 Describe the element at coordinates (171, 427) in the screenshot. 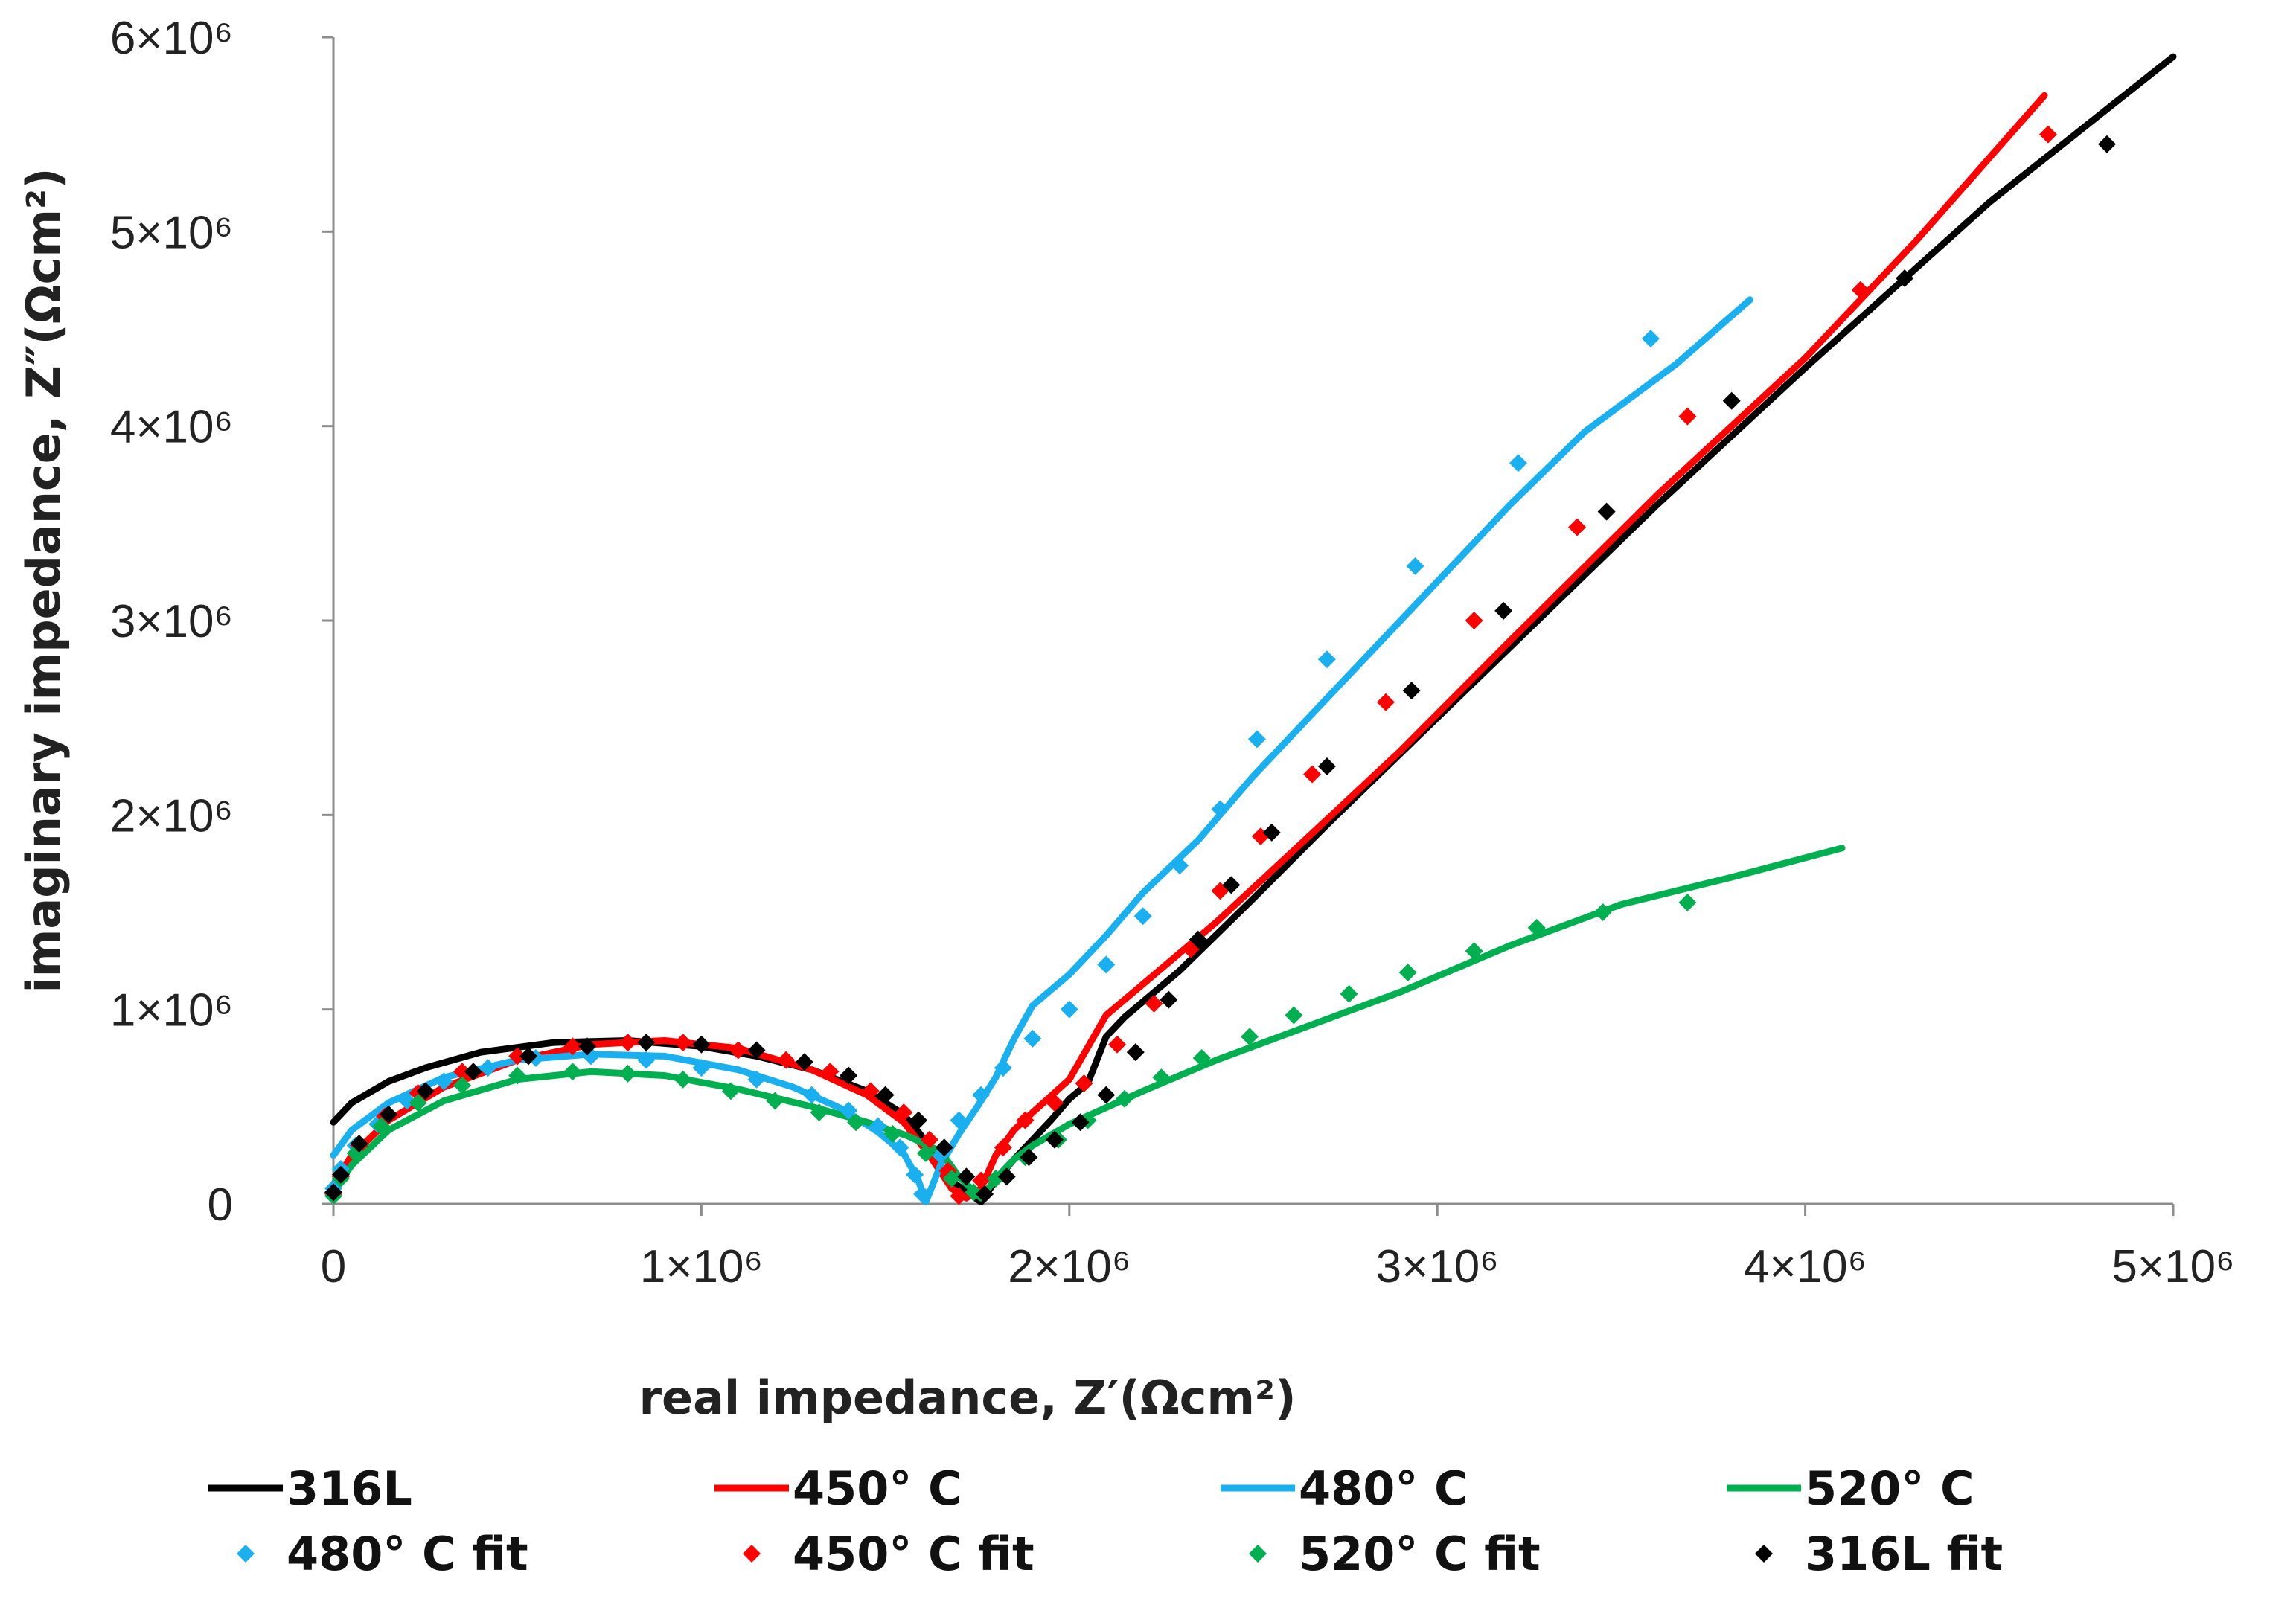

I see `y-tick-label: 4×10⁶` at that location.